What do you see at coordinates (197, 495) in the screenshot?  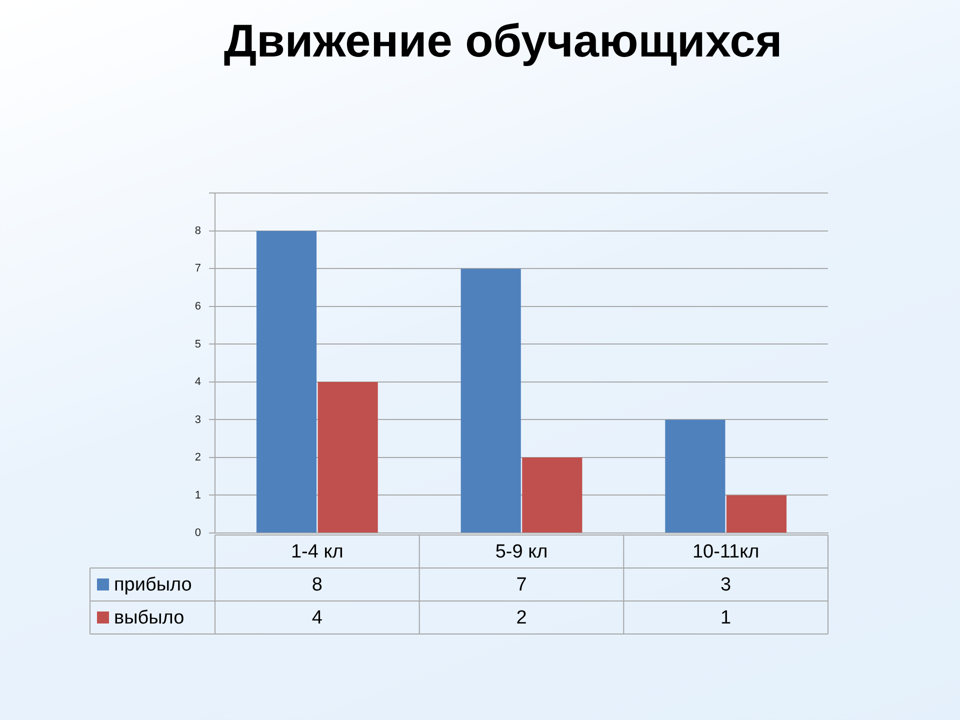 I see `y-tick-label: 1` at bounding box center [197, 495].